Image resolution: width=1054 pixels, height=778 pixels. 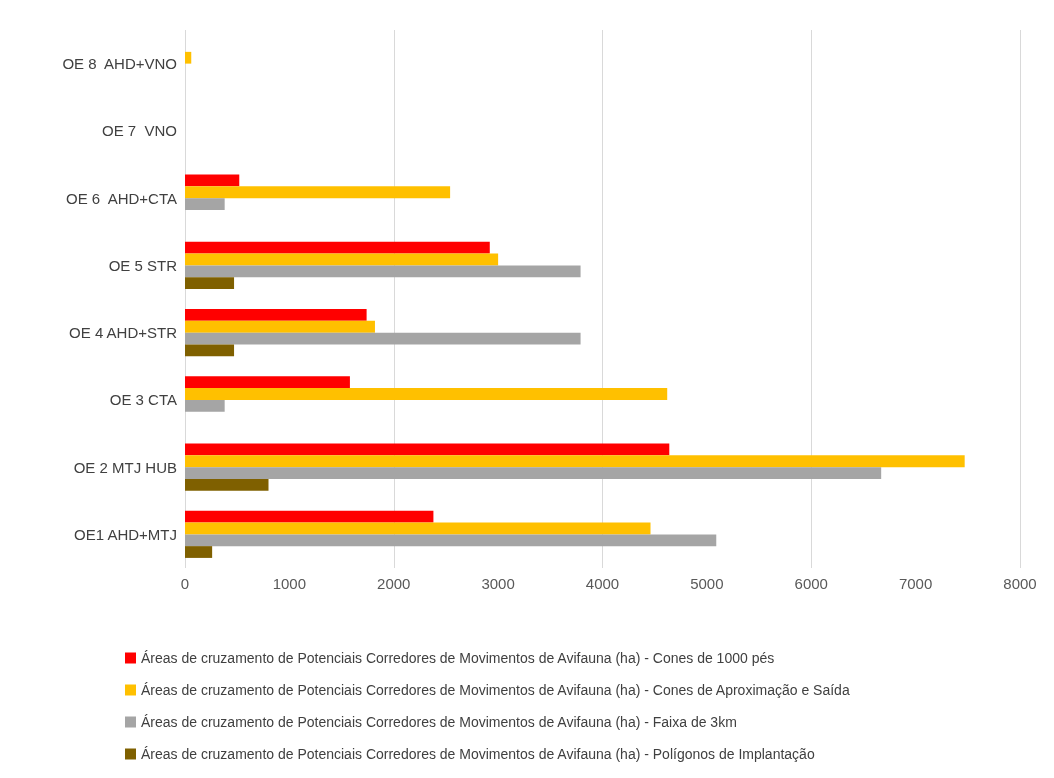 What do you see at coordinates (139, 131) in the screenshot?
I see `y-tick-label: OE 7 VNO` at bounding box center [139, 131].